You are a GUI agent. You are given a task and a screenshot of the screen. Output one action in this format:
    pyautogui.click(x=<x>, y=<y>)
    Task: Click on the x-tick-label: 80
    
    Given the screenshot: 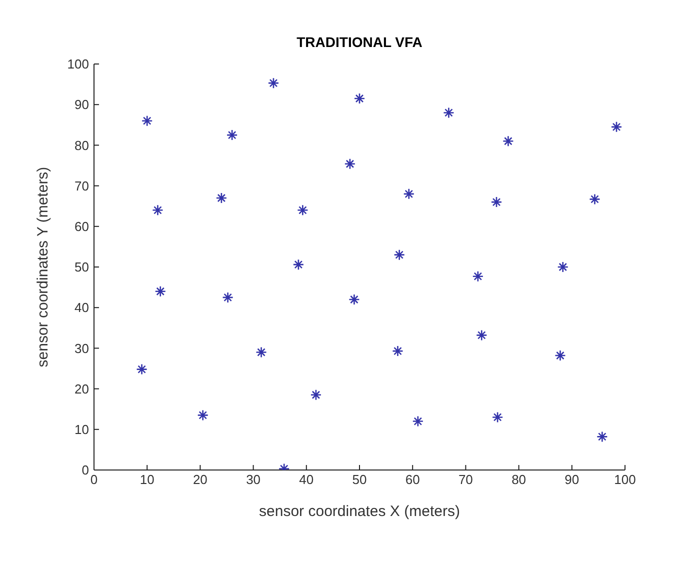 What is the action you would take?
    pyautogui.click(x=519, y=480)
    